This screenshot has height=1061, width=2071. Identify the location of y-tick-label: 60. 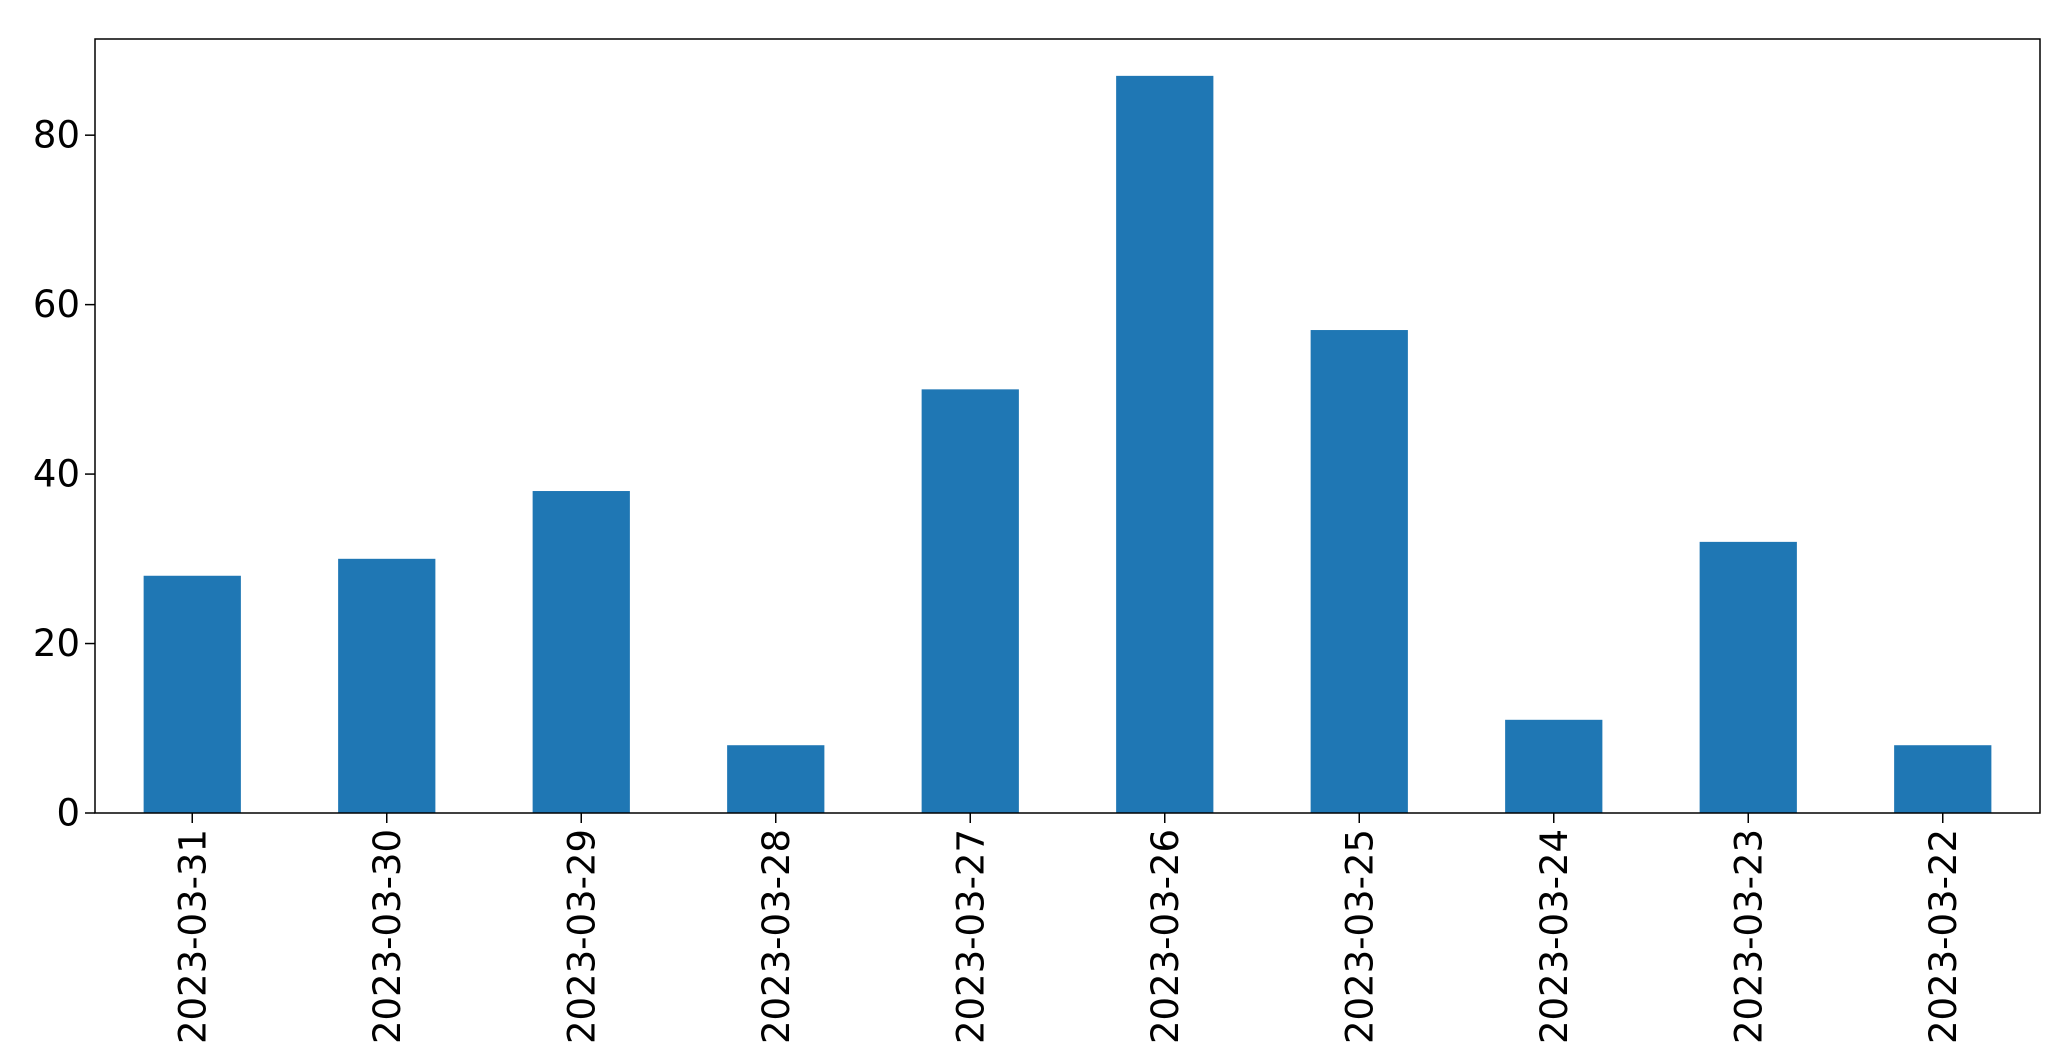
(56, 304).